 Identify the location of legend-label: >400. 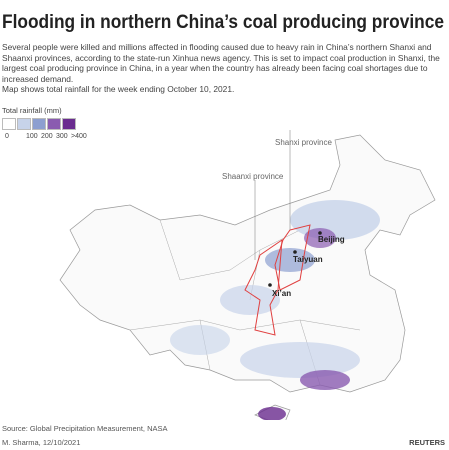
(79, 136).